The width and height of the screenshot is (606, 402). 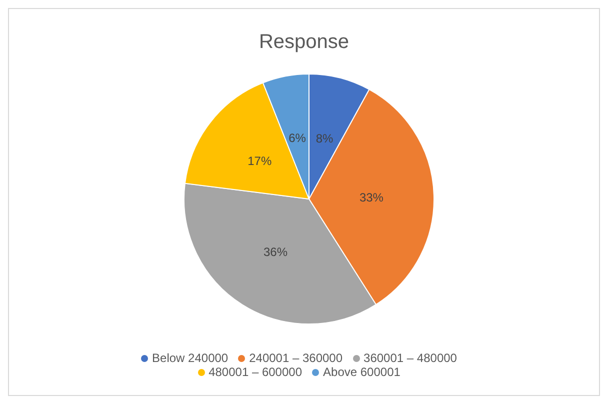 I want to click on legend-label: 360001 – 480000, so click(x=410, y=358).